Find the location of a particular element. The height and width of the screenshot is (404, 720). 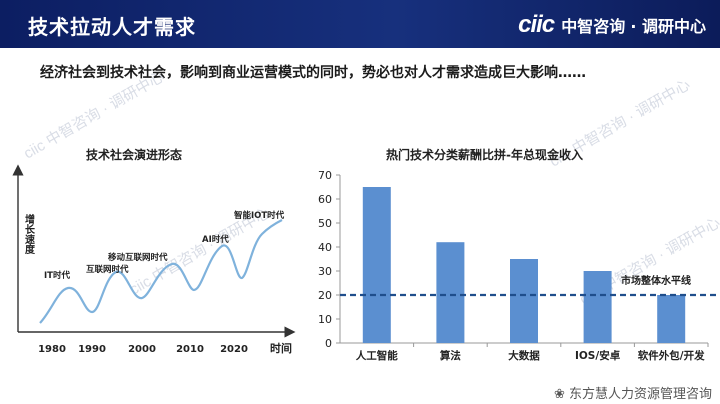

y-tick-label: 40 is located at coordinates (325, 247).